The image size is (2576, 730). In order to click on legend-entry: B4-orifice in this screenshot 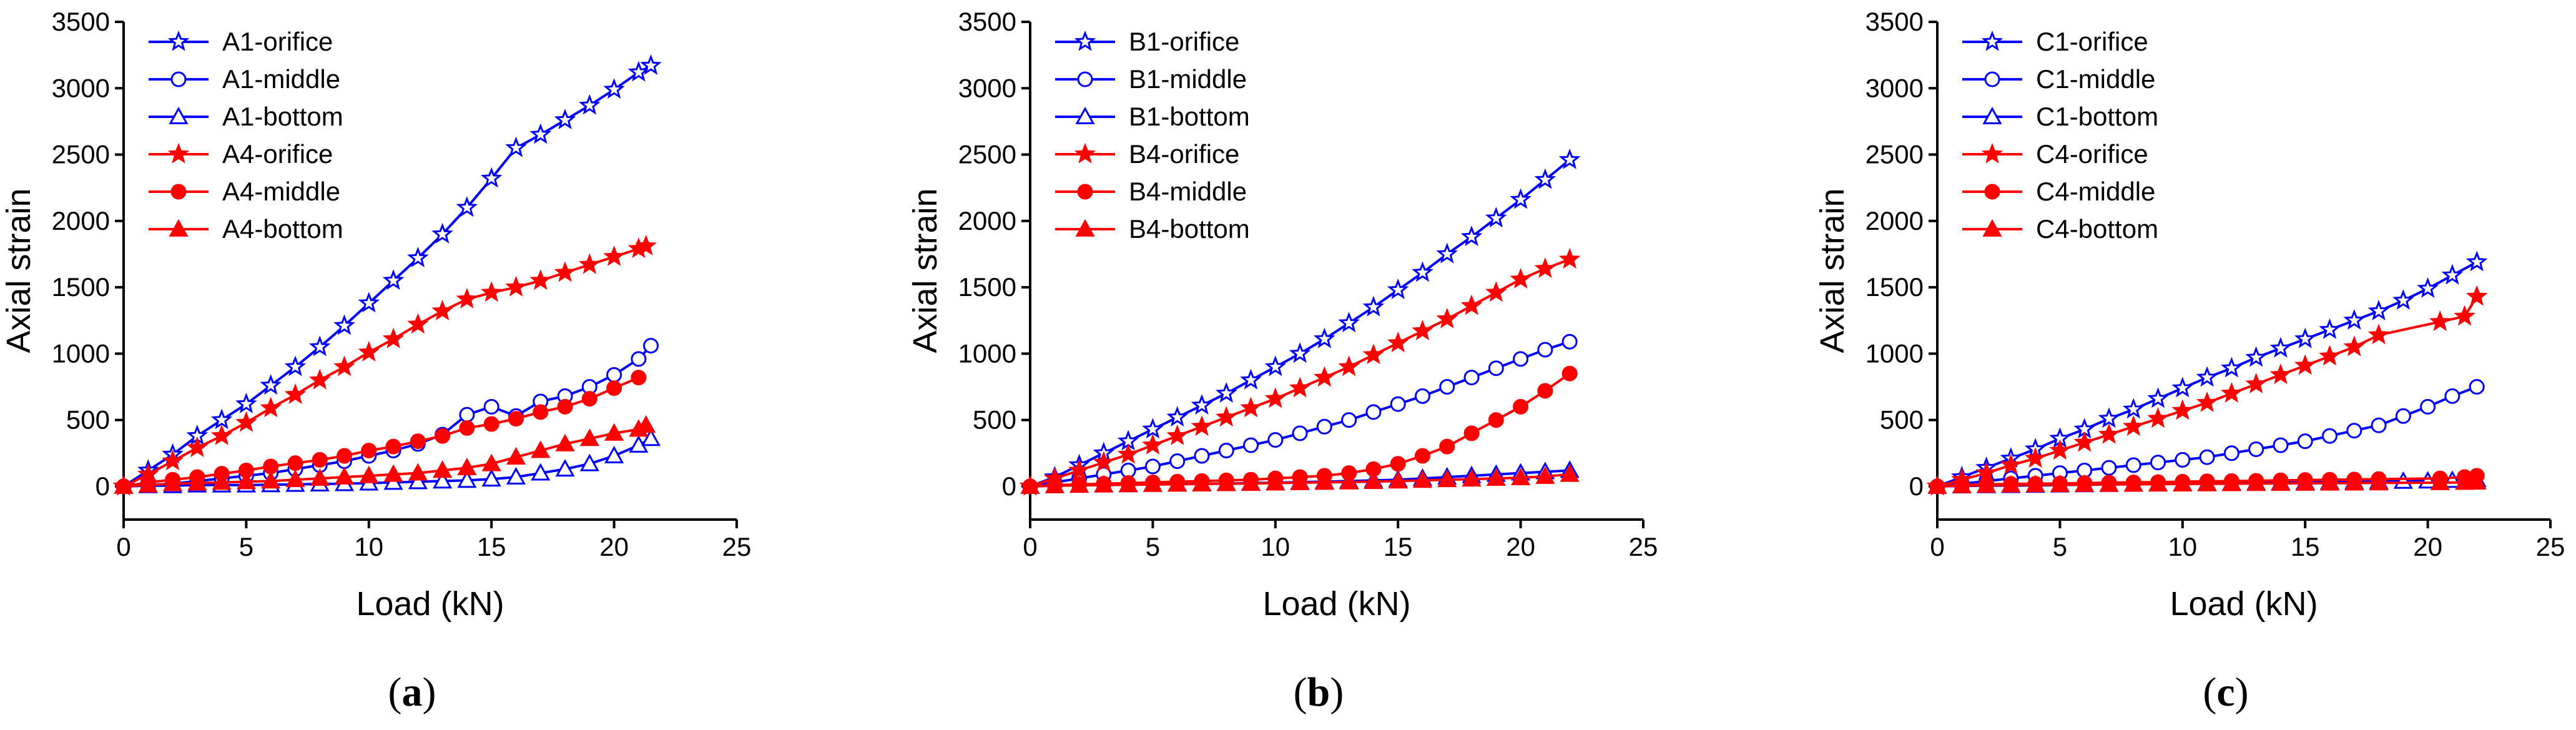, I will do `click(1184, 154)`.